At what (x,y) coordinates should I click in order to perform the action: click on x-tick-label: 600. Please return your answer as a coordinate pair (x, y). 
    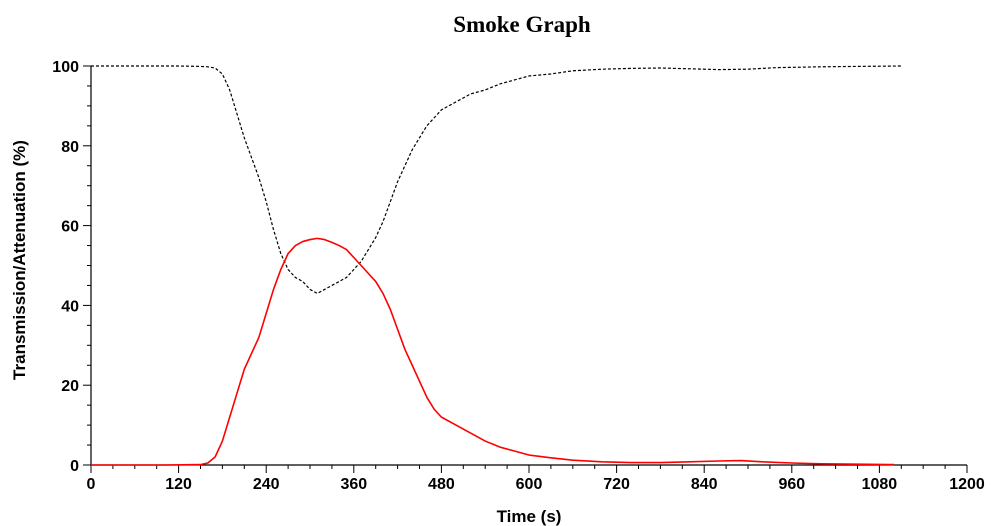
    Looking at the image, I should click on (529, 484).